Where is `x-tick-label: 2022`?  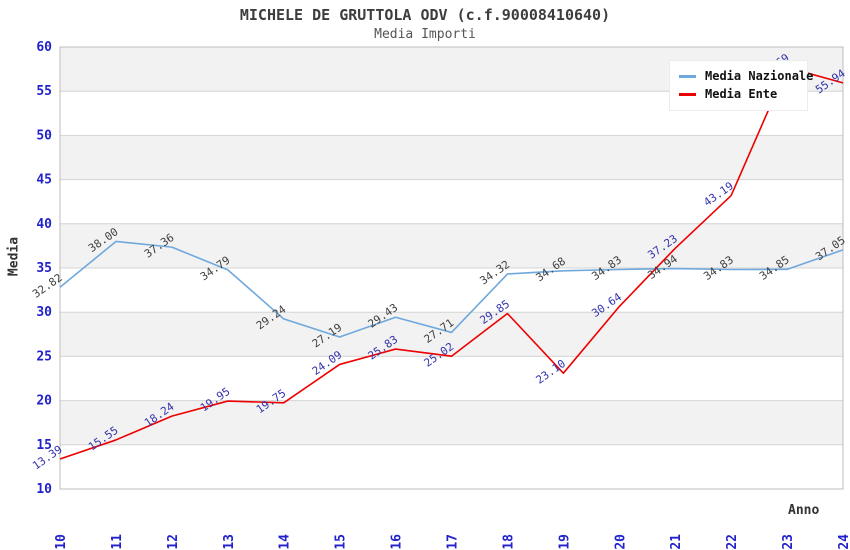 x-tick-label: 2022 is located at coordinates (732, 542).